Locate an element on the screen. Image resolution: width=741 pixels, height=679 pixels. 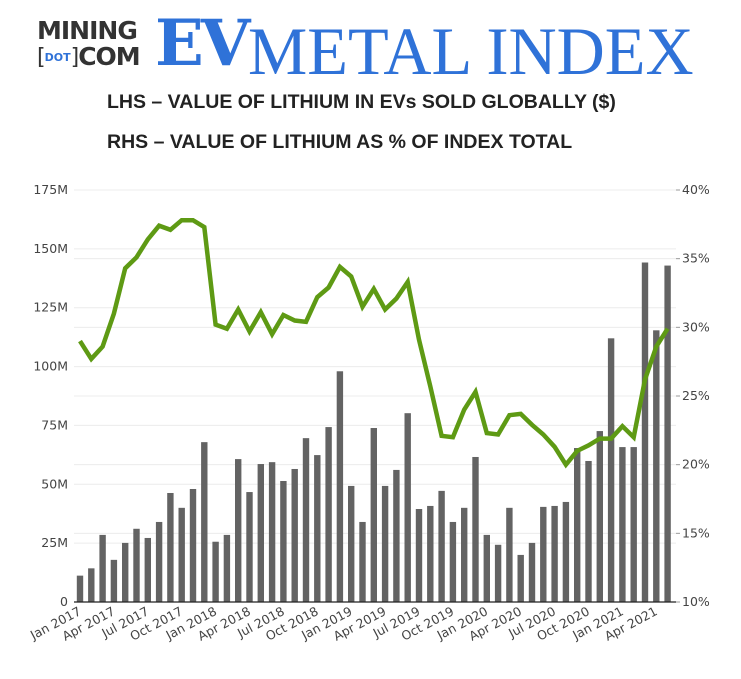
logo-dot-text: DOT is located at coordinates (57, 57).